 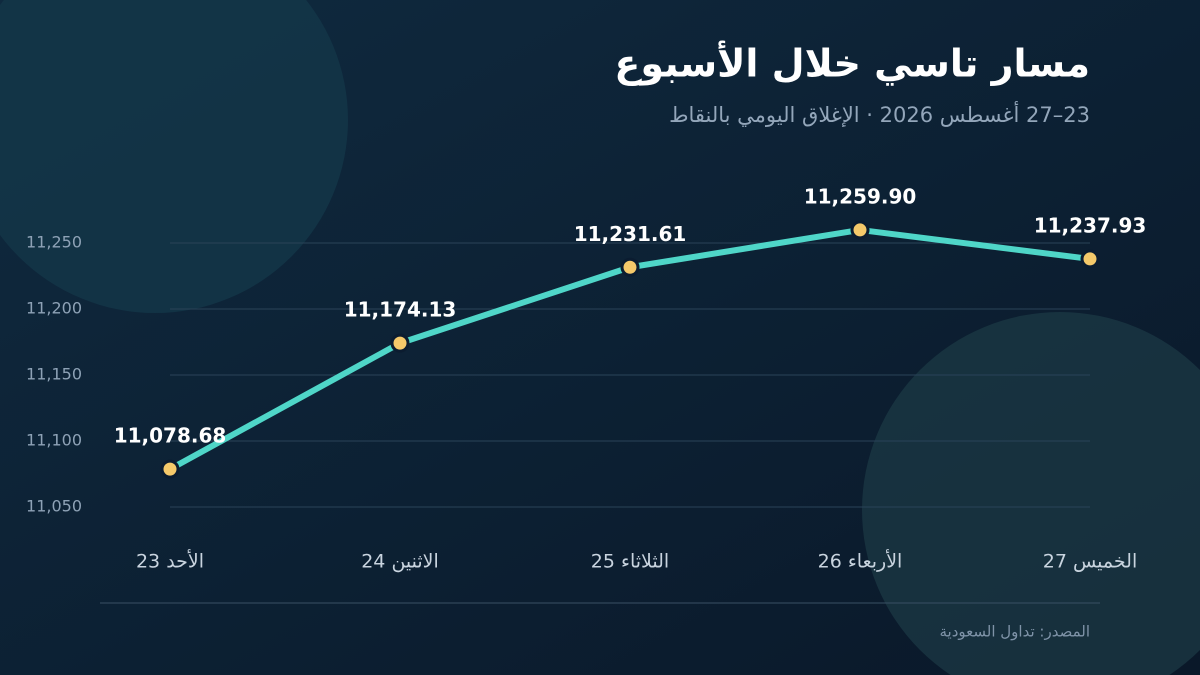 What do you see at coordinates (54, 308) in the screenshot?
I see `y-tick-label: 11,200` at bounding box center [54, 308].